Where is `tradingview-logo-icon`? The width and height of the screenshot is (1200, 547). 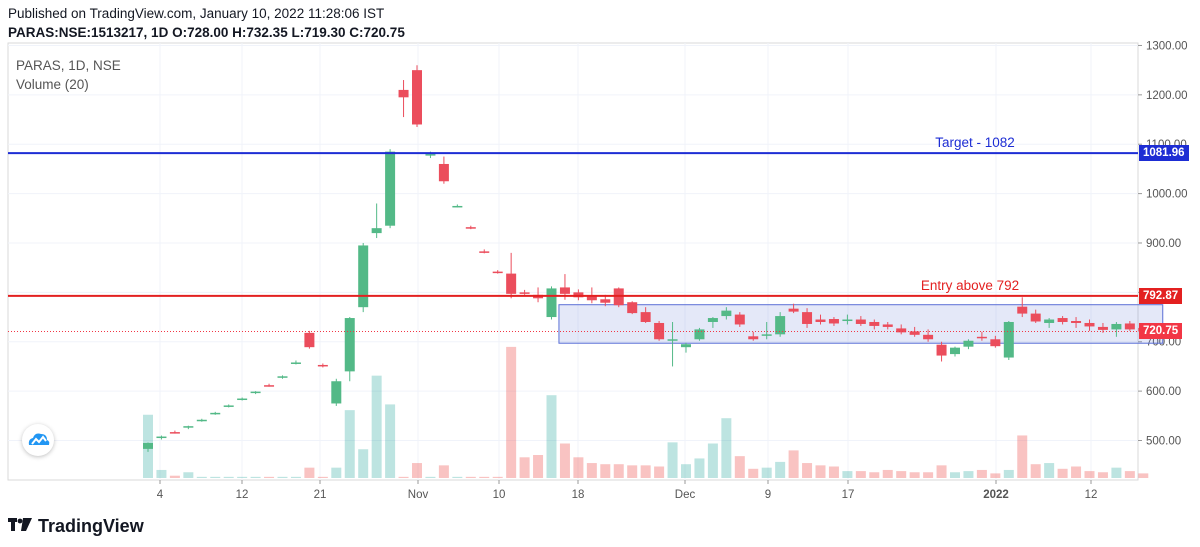 tradingview-logo-icon is located at coordinates (20, 526).